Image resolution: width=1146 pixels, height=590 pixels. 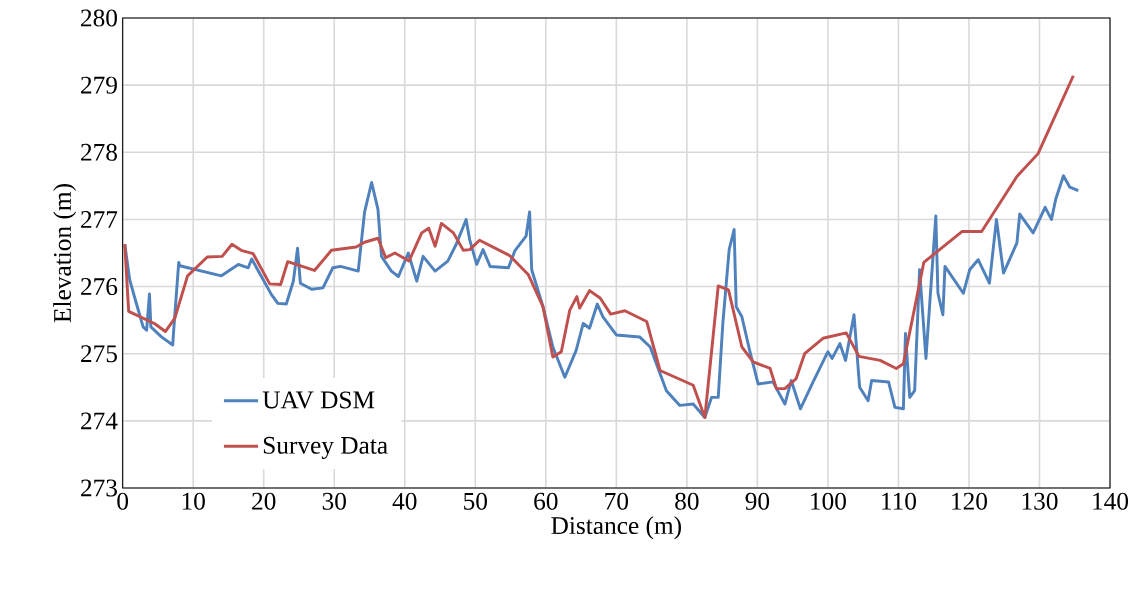 What do you see at coordinates (757, 501) in the screenshot?
I see `x-tick-label: 90` at bounding box center [757, 501].